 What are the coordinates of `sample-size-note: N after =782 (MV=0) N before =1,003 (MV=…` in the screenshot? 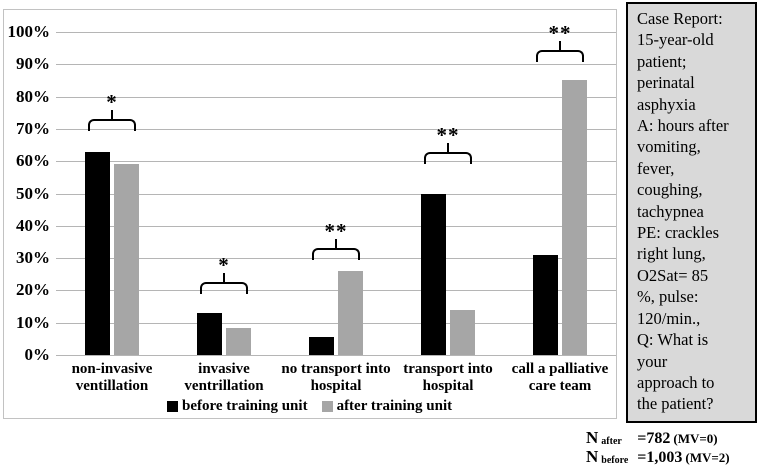 It's located at (658, 447).